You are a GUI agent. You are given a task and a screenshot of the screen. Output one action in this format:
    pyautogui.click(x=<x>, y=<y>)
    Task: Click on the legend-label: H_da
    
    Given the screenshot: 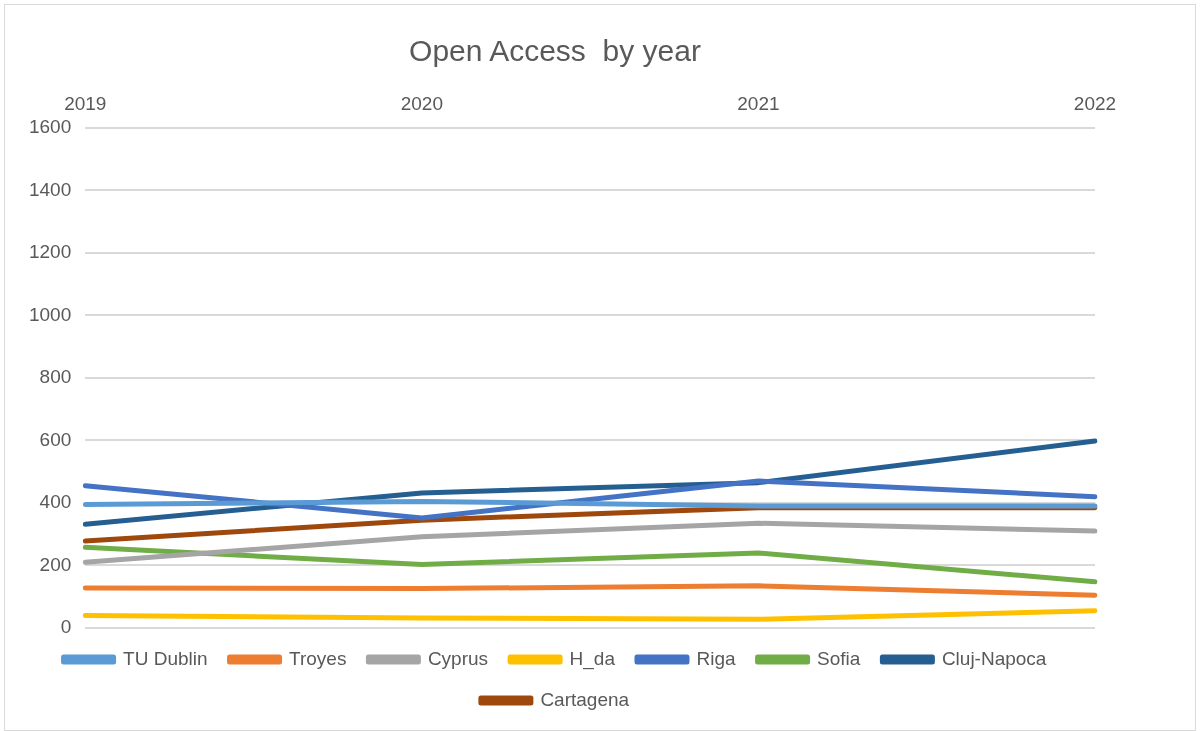 What is the action you would take?
    pyautogui.click(x=592, y=658)
    